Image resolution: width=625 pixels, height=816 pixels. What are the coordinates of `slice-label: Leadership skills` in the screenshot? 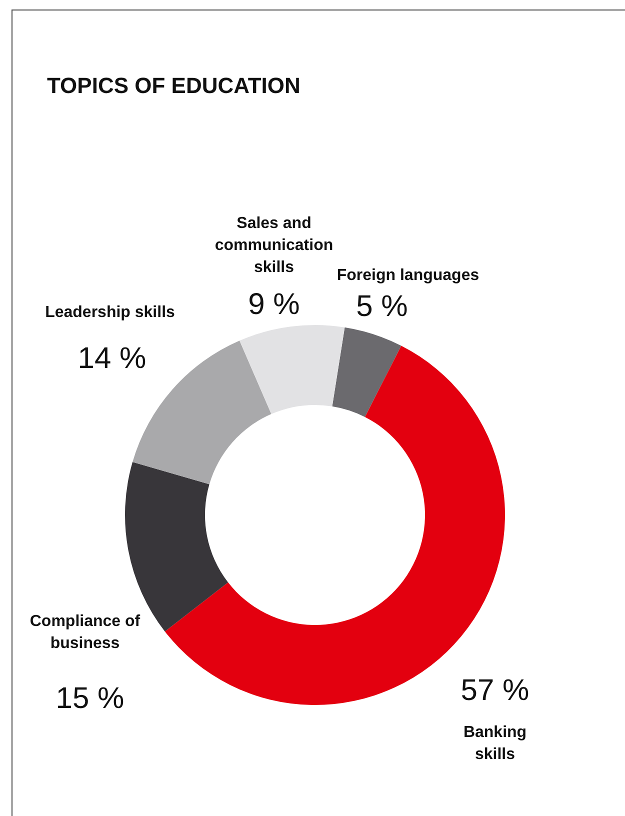 It's located at (110, 312).